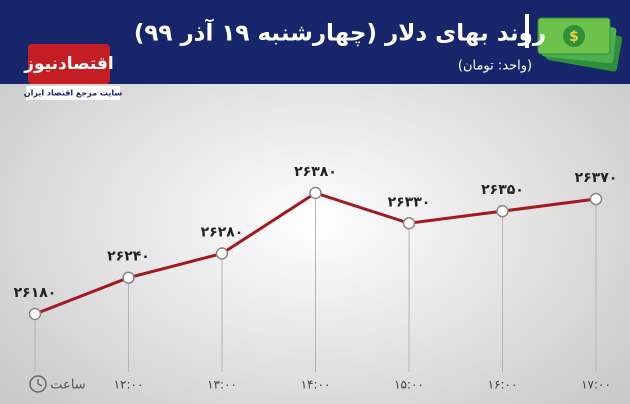  I want to click on data-label: ۲۶۳۳۰, so click(409, 202).